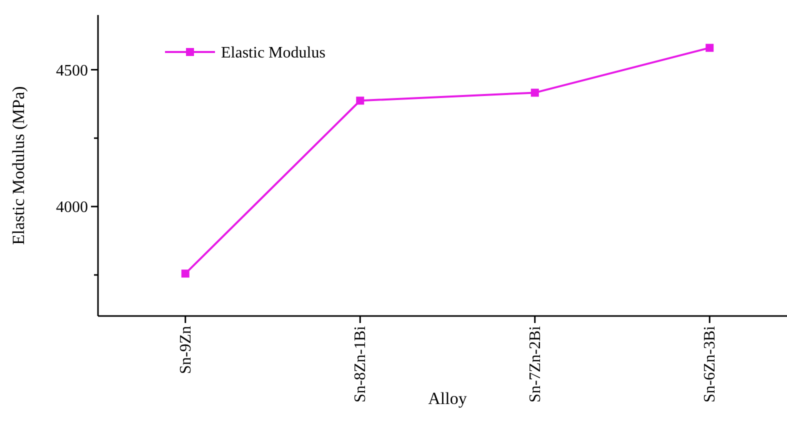 The height and width of the screenshot is (421, 787). What do you see at coordinates (273, 53) in the screenshot?
I see `legend-label: Elastic Modulus` at bounding box center [273, 53].